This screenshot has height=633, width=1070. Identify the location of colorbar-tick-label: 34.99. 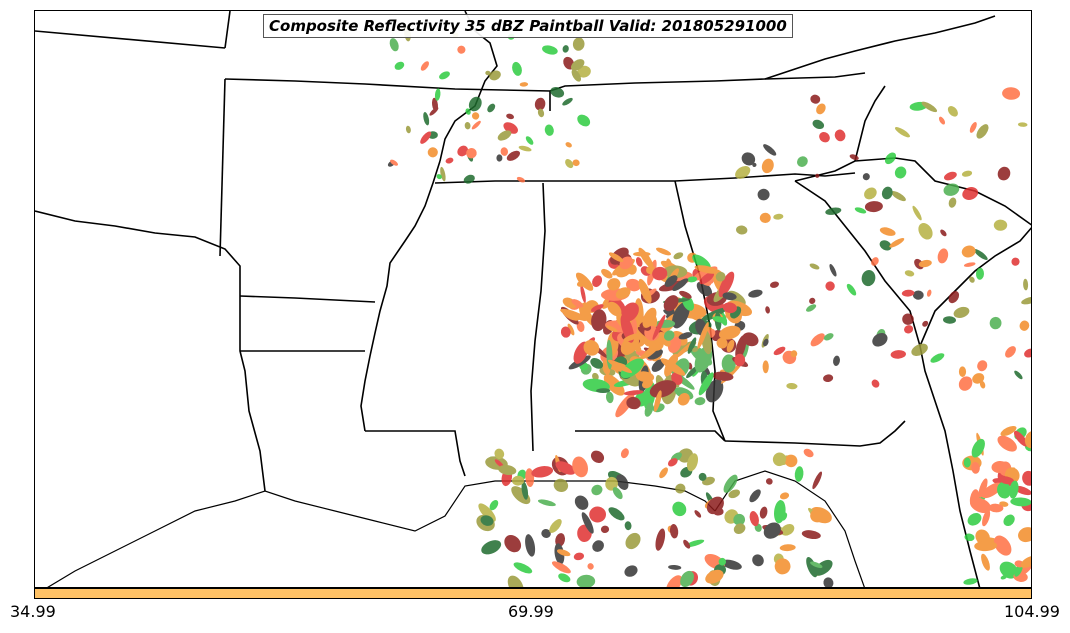
(33, 611).